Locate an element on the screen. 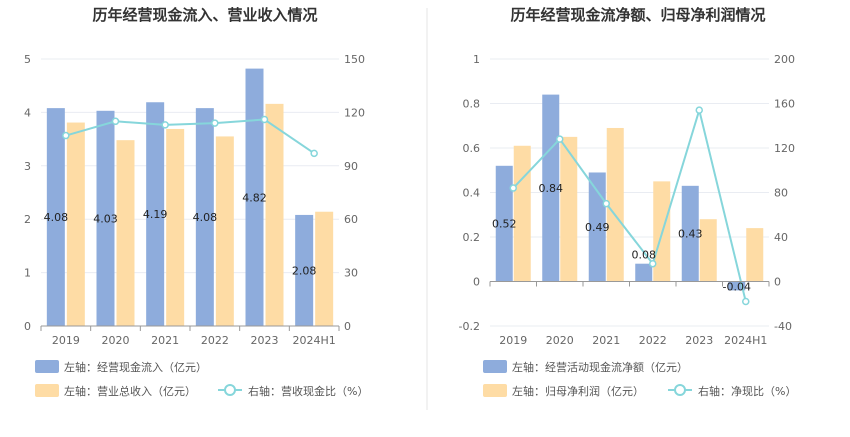  c1-primary-bar-value-label: 4.82 is located at coordinates (254, 197).